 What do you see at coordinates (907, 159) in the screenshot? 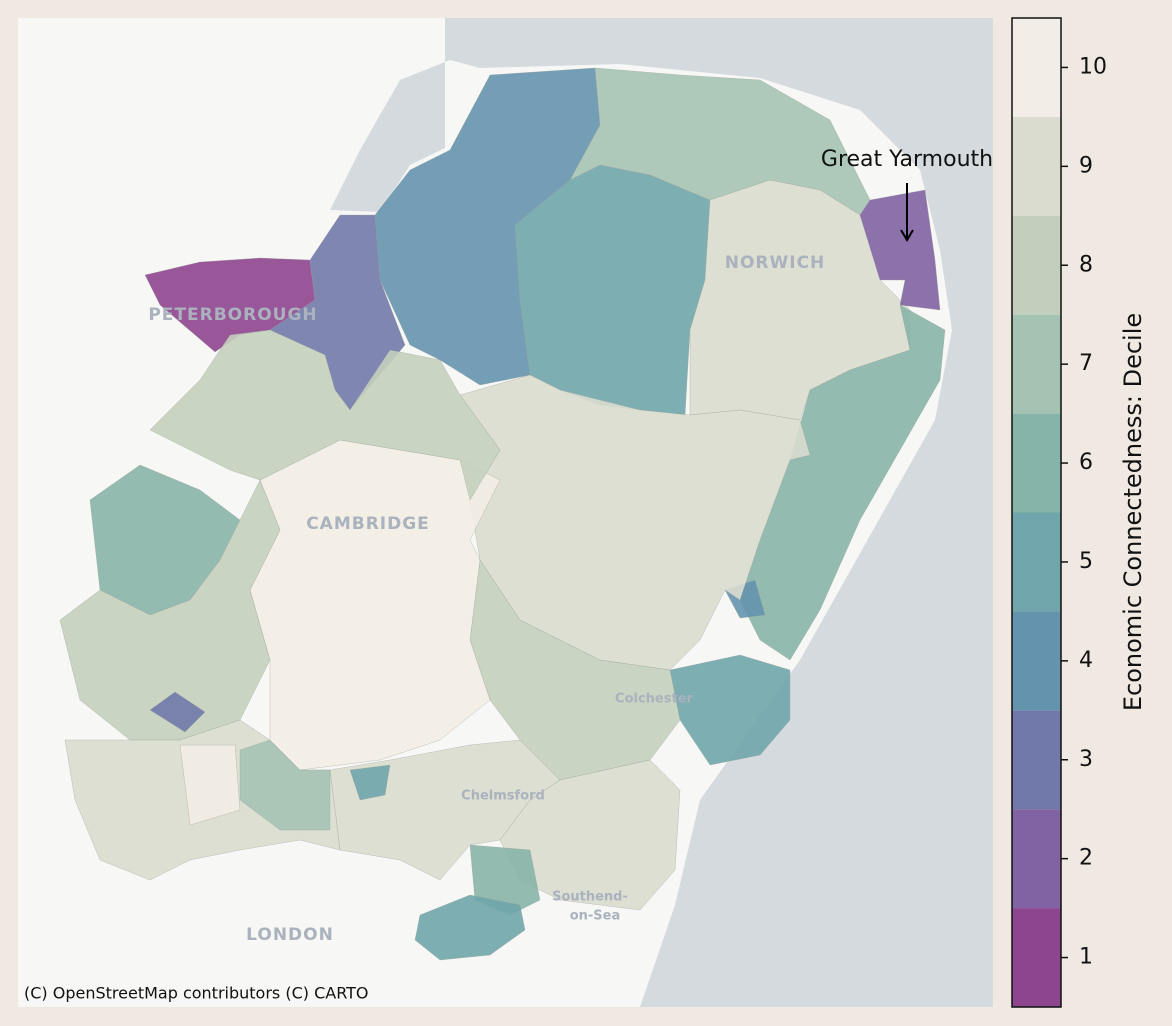
I see `annotation: Great Yarmouth` at bounding box center [907, 159].